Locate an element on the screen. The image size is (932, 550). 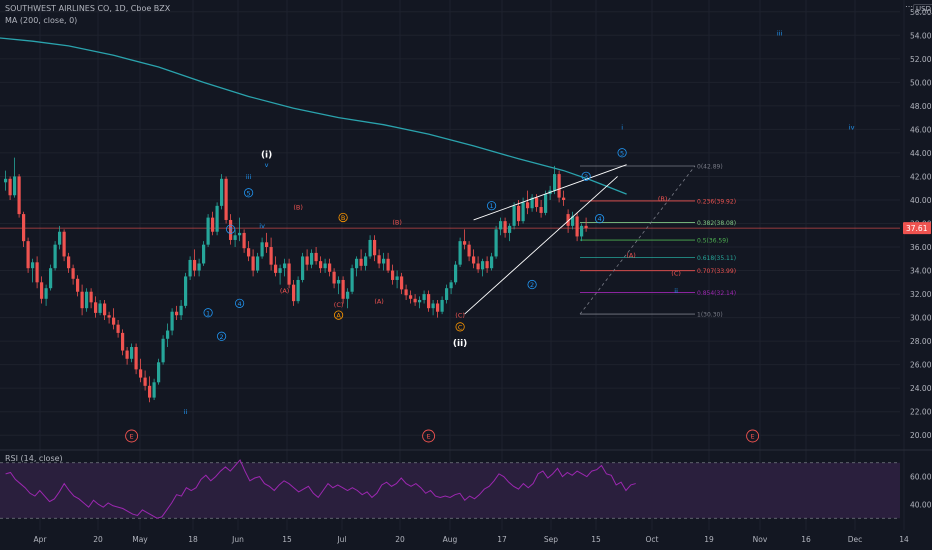
time-tick-label: Sep is located at coordinates (551, 539).